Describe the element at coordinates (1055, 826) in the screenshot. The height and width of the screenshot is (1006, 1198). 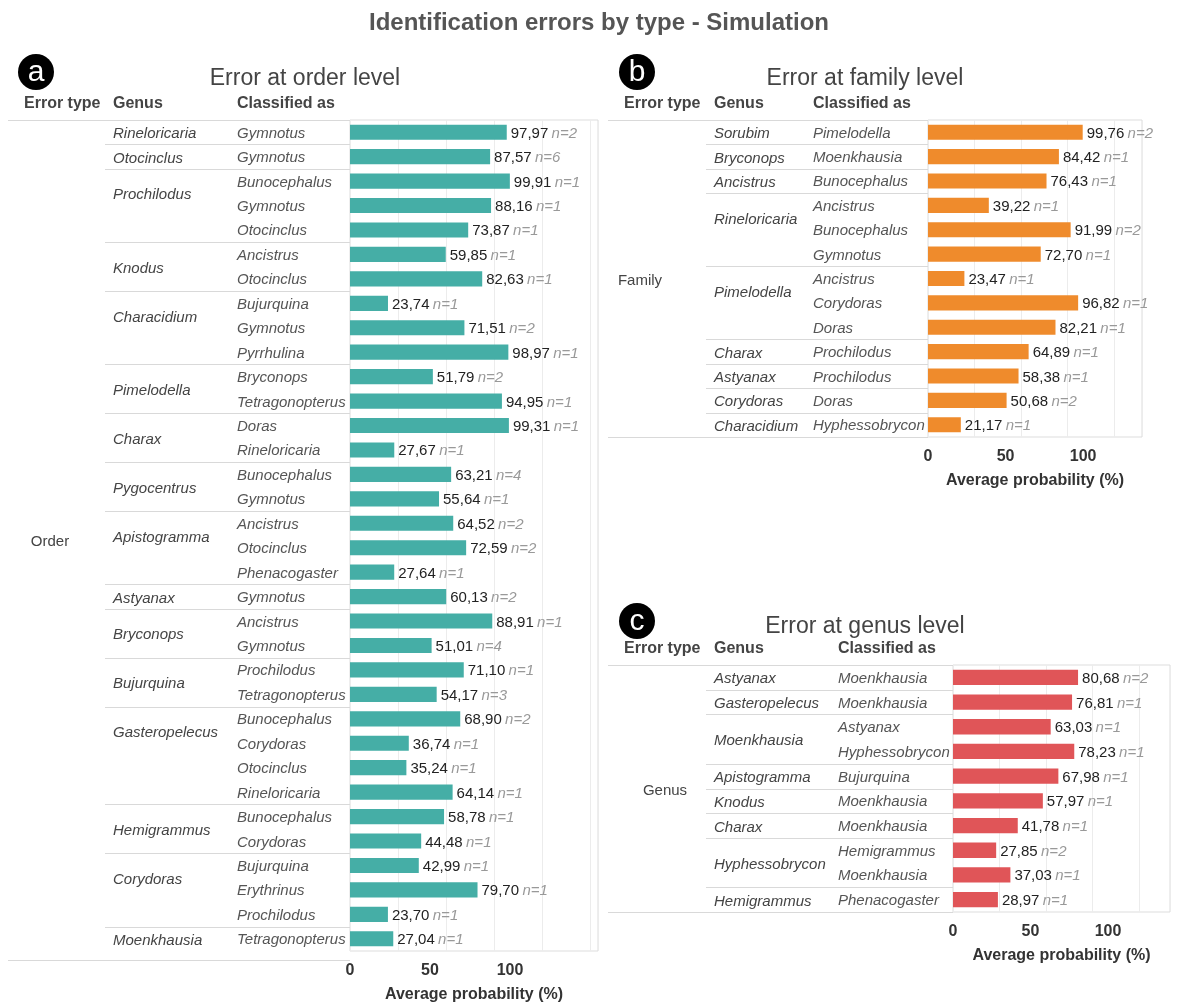
I see `data-label: 41,78 n=1` at that location.